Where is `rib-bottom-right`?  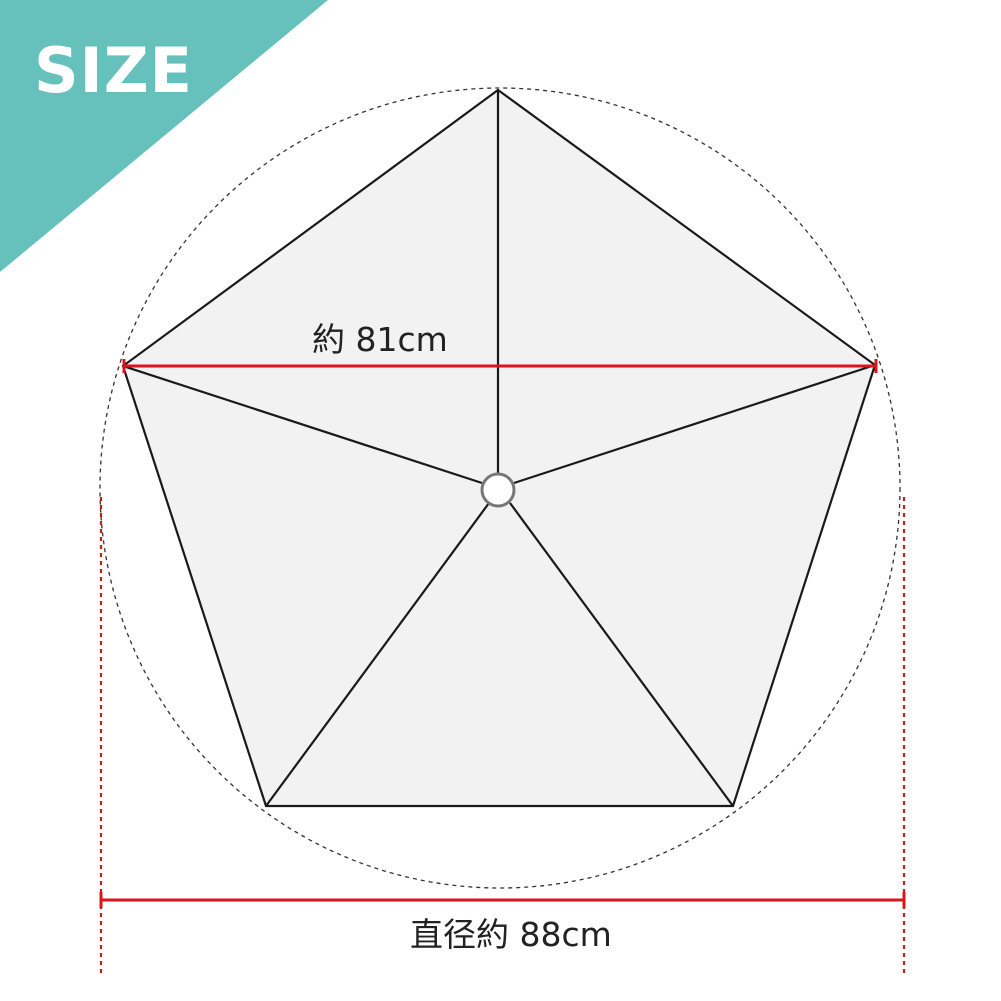 rib-bottom-right is located at coordinates (621, 654).